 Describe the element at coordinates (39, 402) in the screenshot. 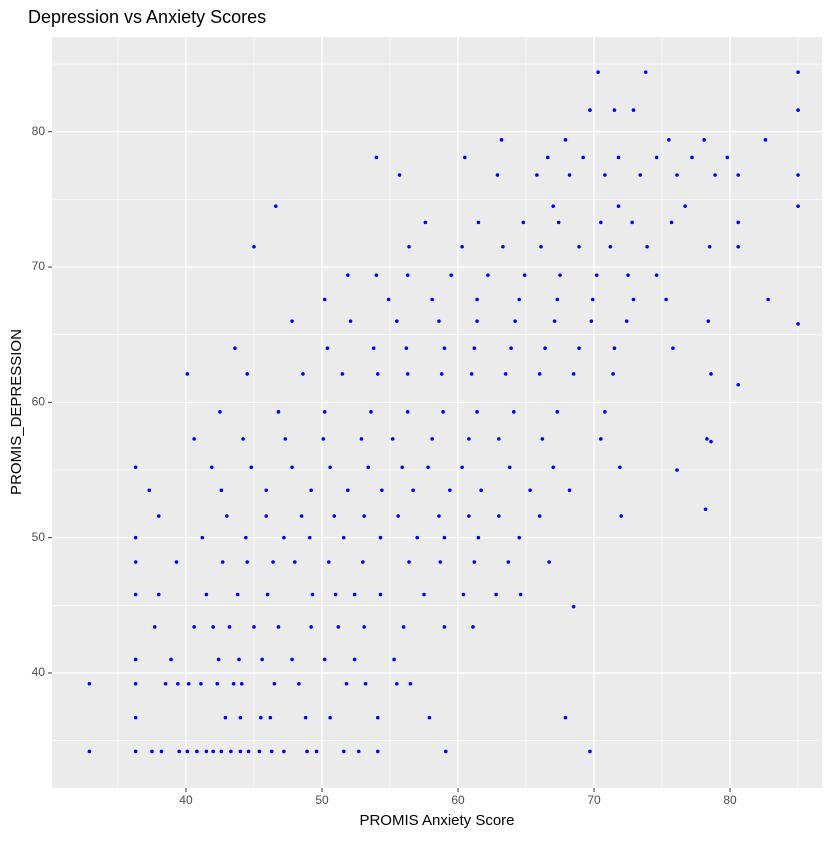

I see `y-tick-label: 60` at that location.